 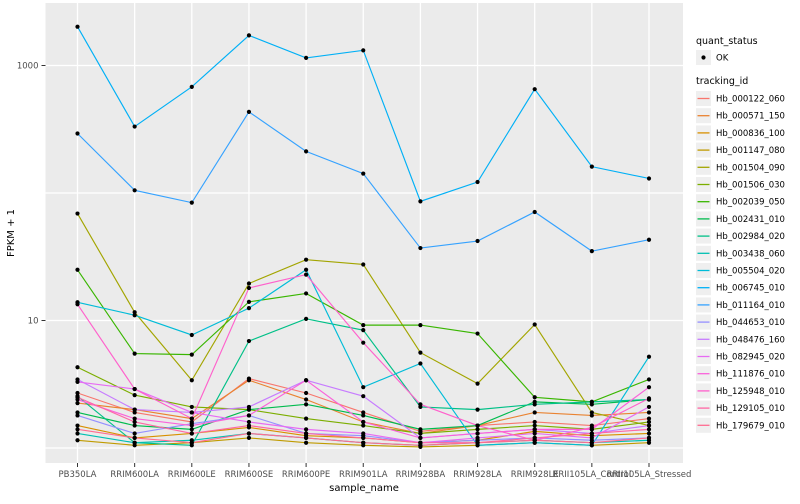 What do you see at coordinates (33, 322) in the screenshot?
I see `y-tick-label: 10` at bounding box center [33, 322].